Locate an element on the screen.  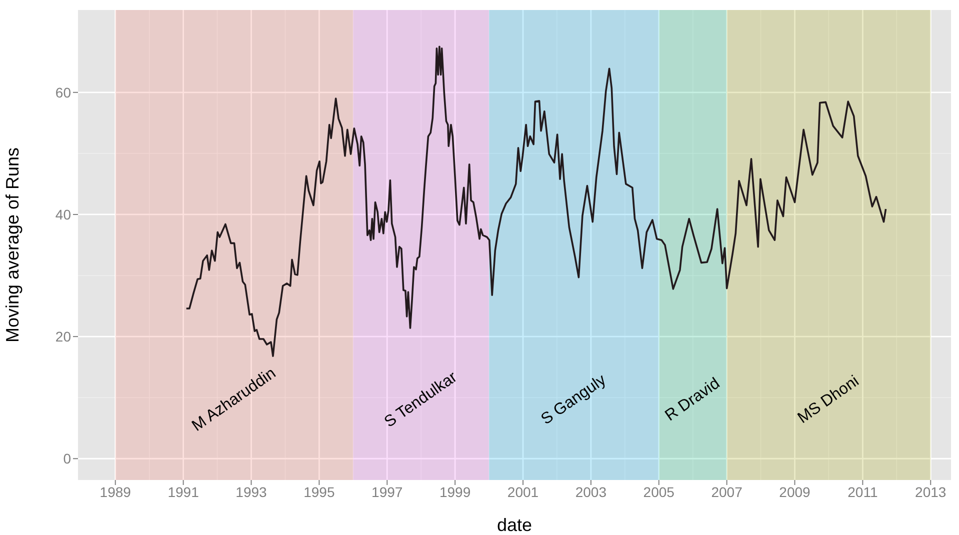
x-tick-label: 2009 is located at coordinates (795, 492).